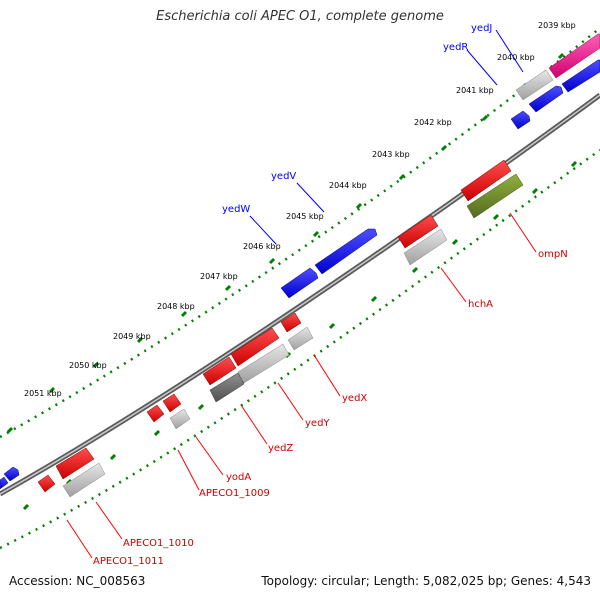 This screenshot has width=600, height=600. I want to click on gene-APECO1_1011-arrow, so click(46, 483).